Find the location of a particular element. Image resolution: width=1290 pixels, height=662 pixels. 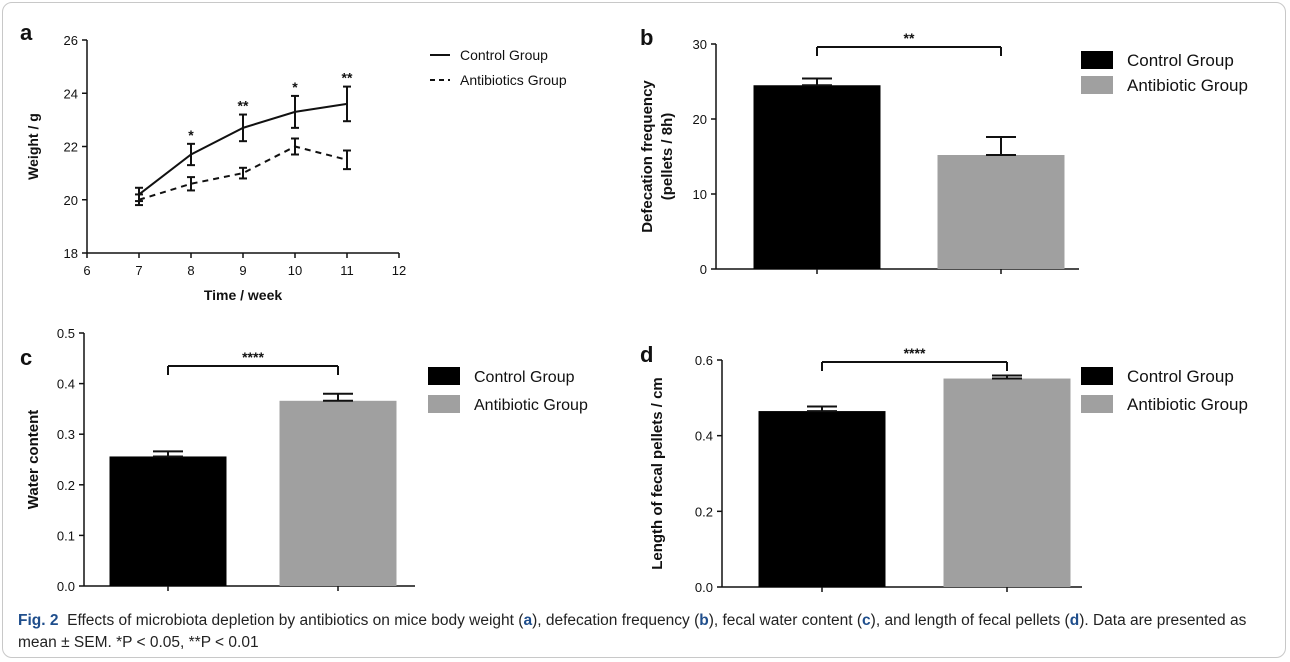

d-y-tick-label: 0.0 is located at coordinates (704, 587).